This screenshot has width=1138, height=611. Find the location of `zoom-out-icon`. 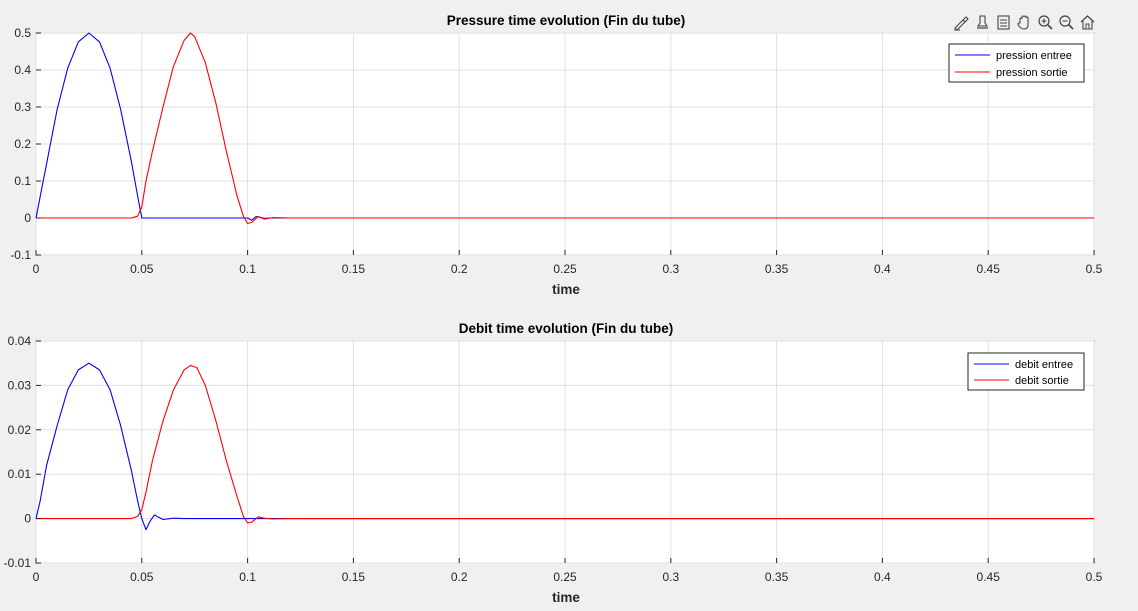

zoom-out-icon is located at coordinates (1066, 22).